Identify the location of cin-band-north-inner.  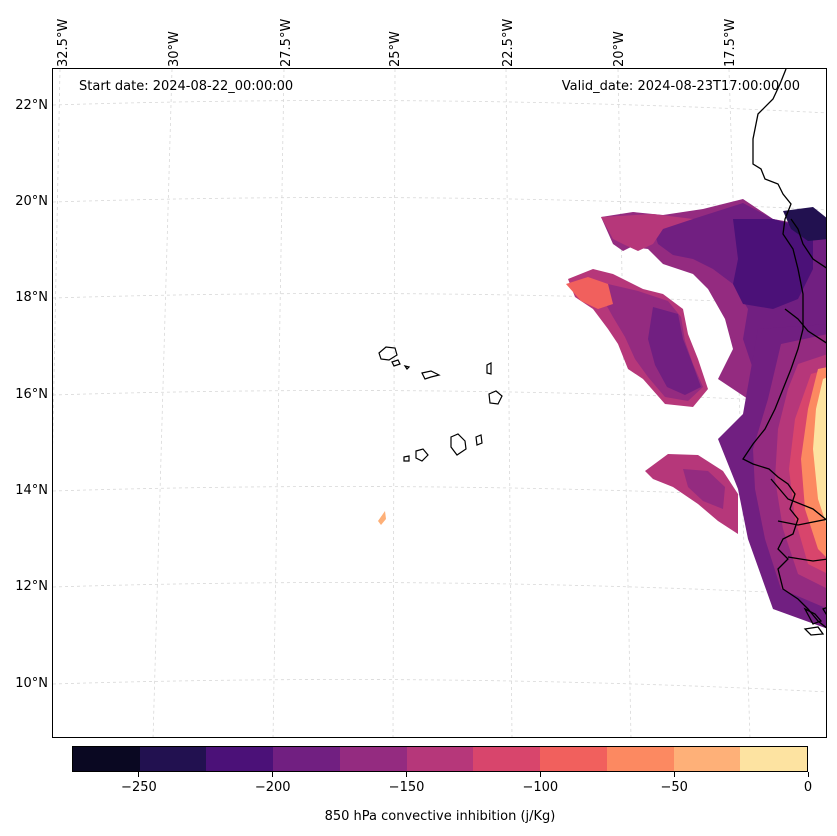
(773, 264).